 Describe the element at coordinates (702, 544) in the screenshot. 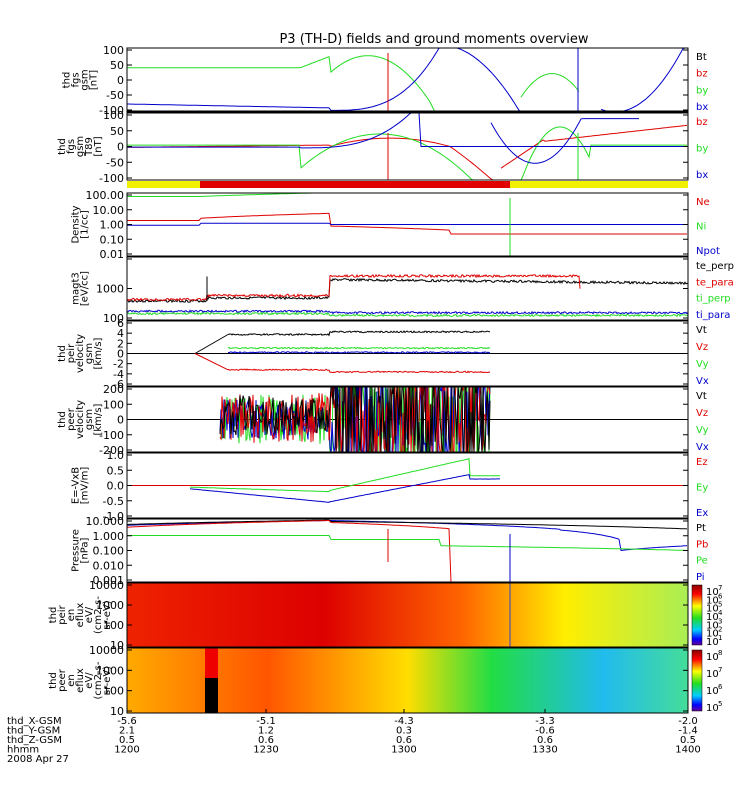

I see `legend-pb: Pb` at that location.